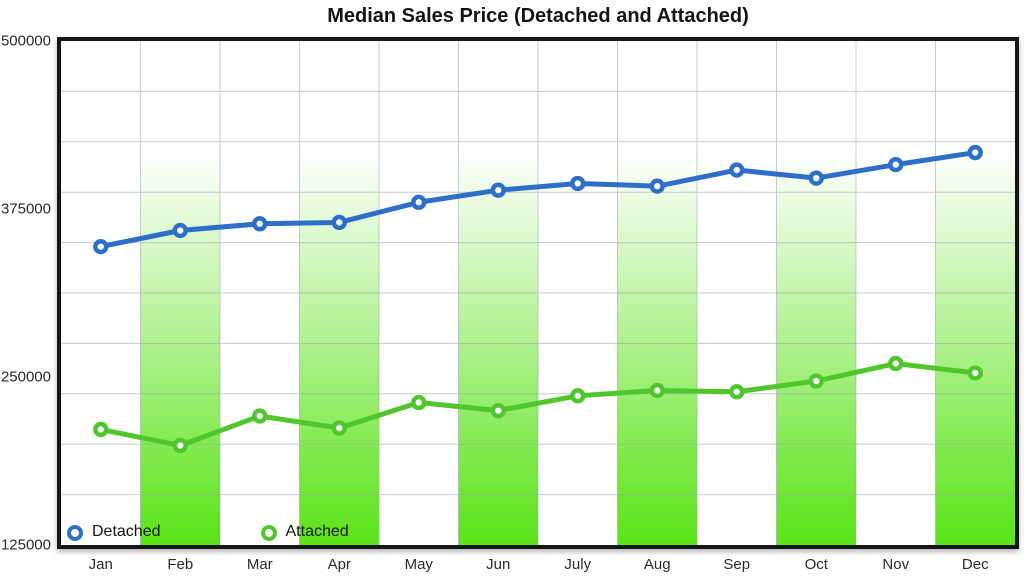  I want to click on attached-point-jan, so click(101, 429).